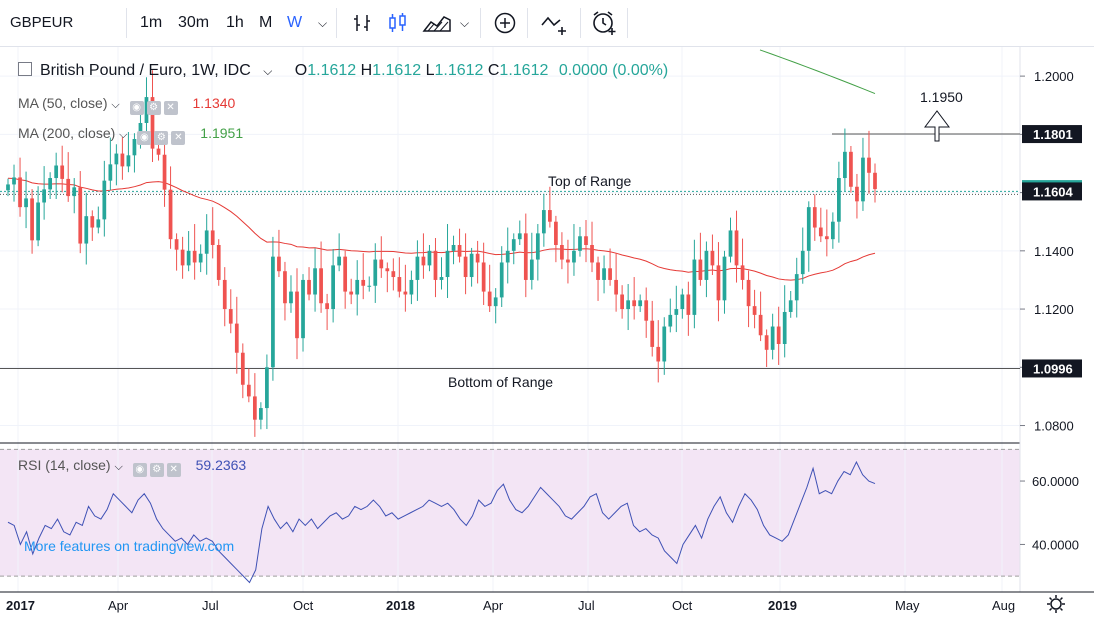 The width and height of the screenshot is (1094, 622). I want to click on target-arrow-icon, so click(937, 126).